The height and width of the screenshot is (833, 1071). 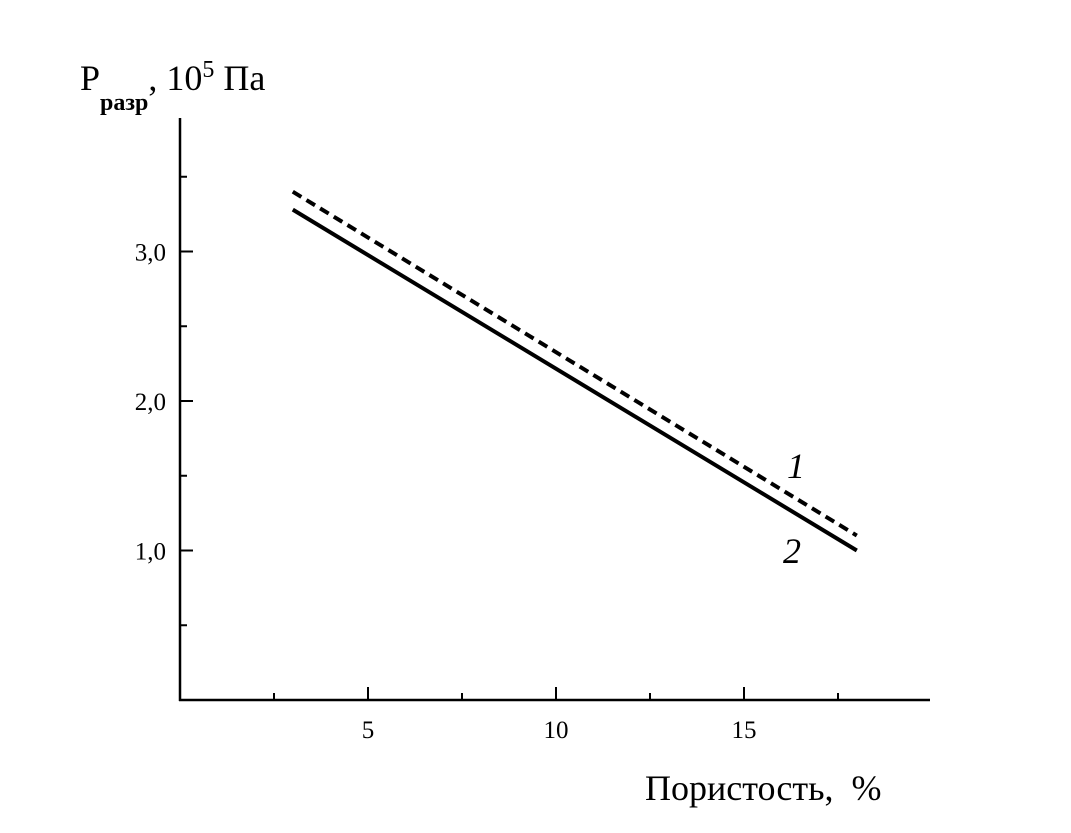 What do you see at coordinates (368, 730) in the screenshot?
I see `x-tick-label-0: 5` at bounding box center [368, 730].